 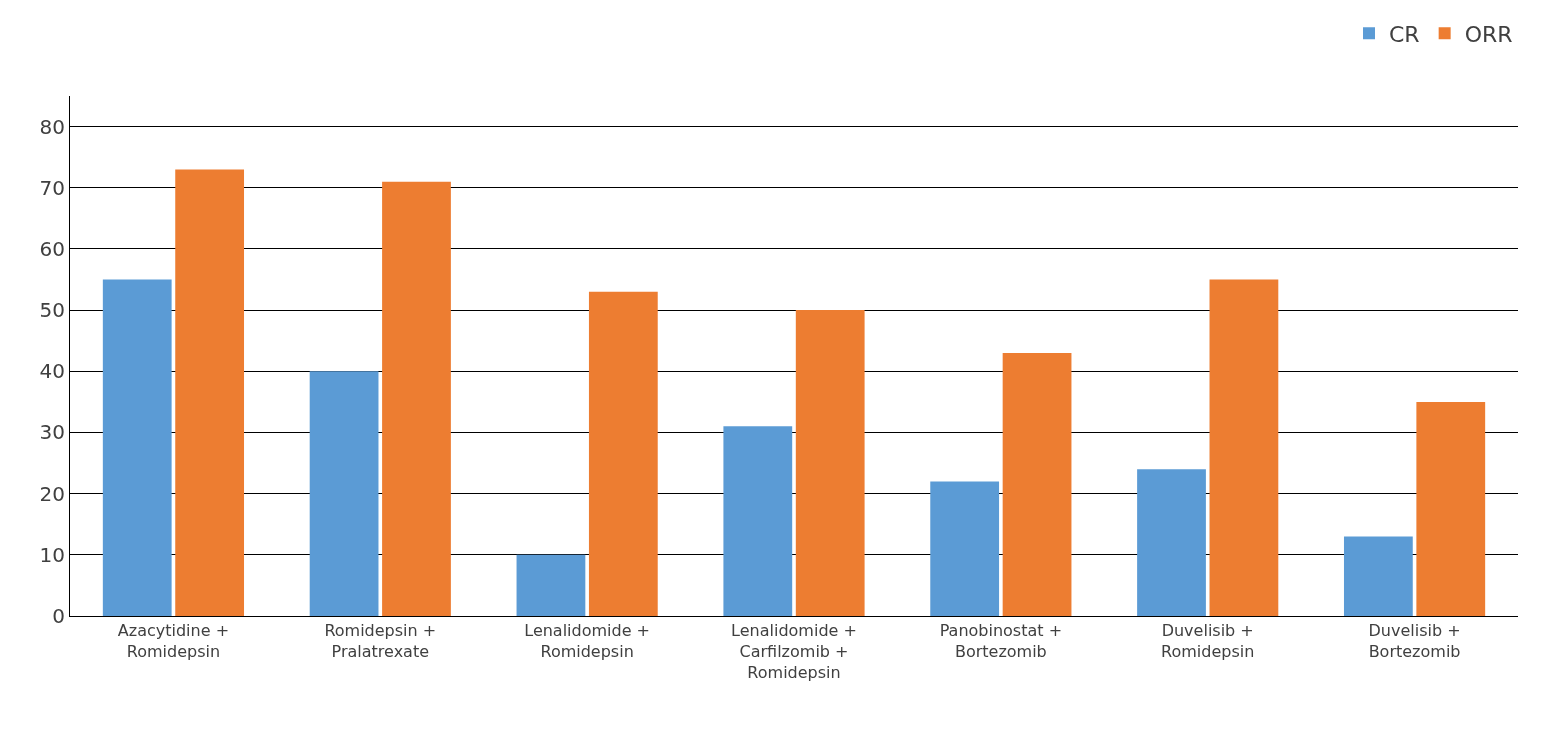 What do you see at coordinates (52, 126) in the screenshot?
I see `y-tick-label: 80` at bounding box center [52, 126].